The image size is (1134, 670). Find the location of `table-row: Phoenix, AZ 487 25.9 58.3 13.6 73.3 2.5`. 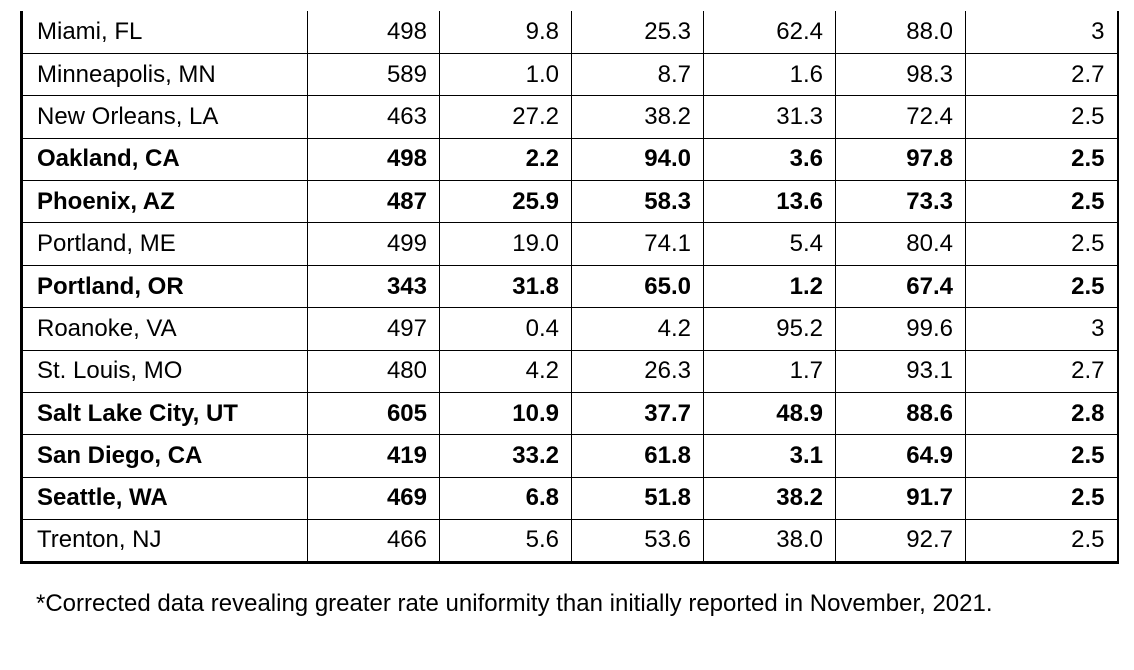

table-row: Phoenix, AZ 487 25.9 58.3 13.6 73.3 2.5 is located at coordinates (569, 202).